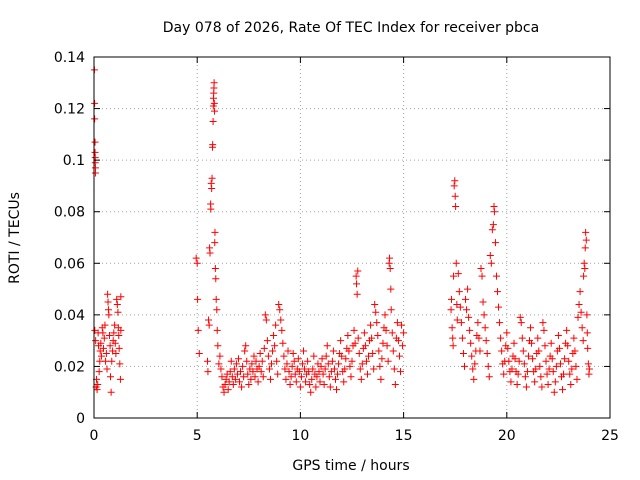  I want to click on x-tick-label: 15, so click(404, 436).